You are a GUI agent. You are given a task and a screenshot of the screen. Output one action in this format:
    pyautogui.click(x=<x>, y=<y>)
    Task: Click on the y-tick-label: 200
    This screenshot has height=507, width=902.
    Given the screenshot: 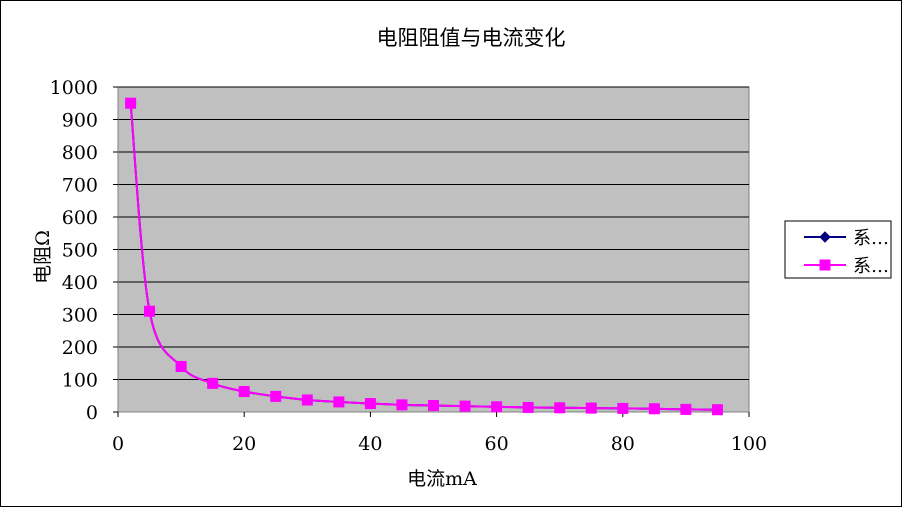 What is the action you would take?
    pyautogui.click(x=80, y=348)
    